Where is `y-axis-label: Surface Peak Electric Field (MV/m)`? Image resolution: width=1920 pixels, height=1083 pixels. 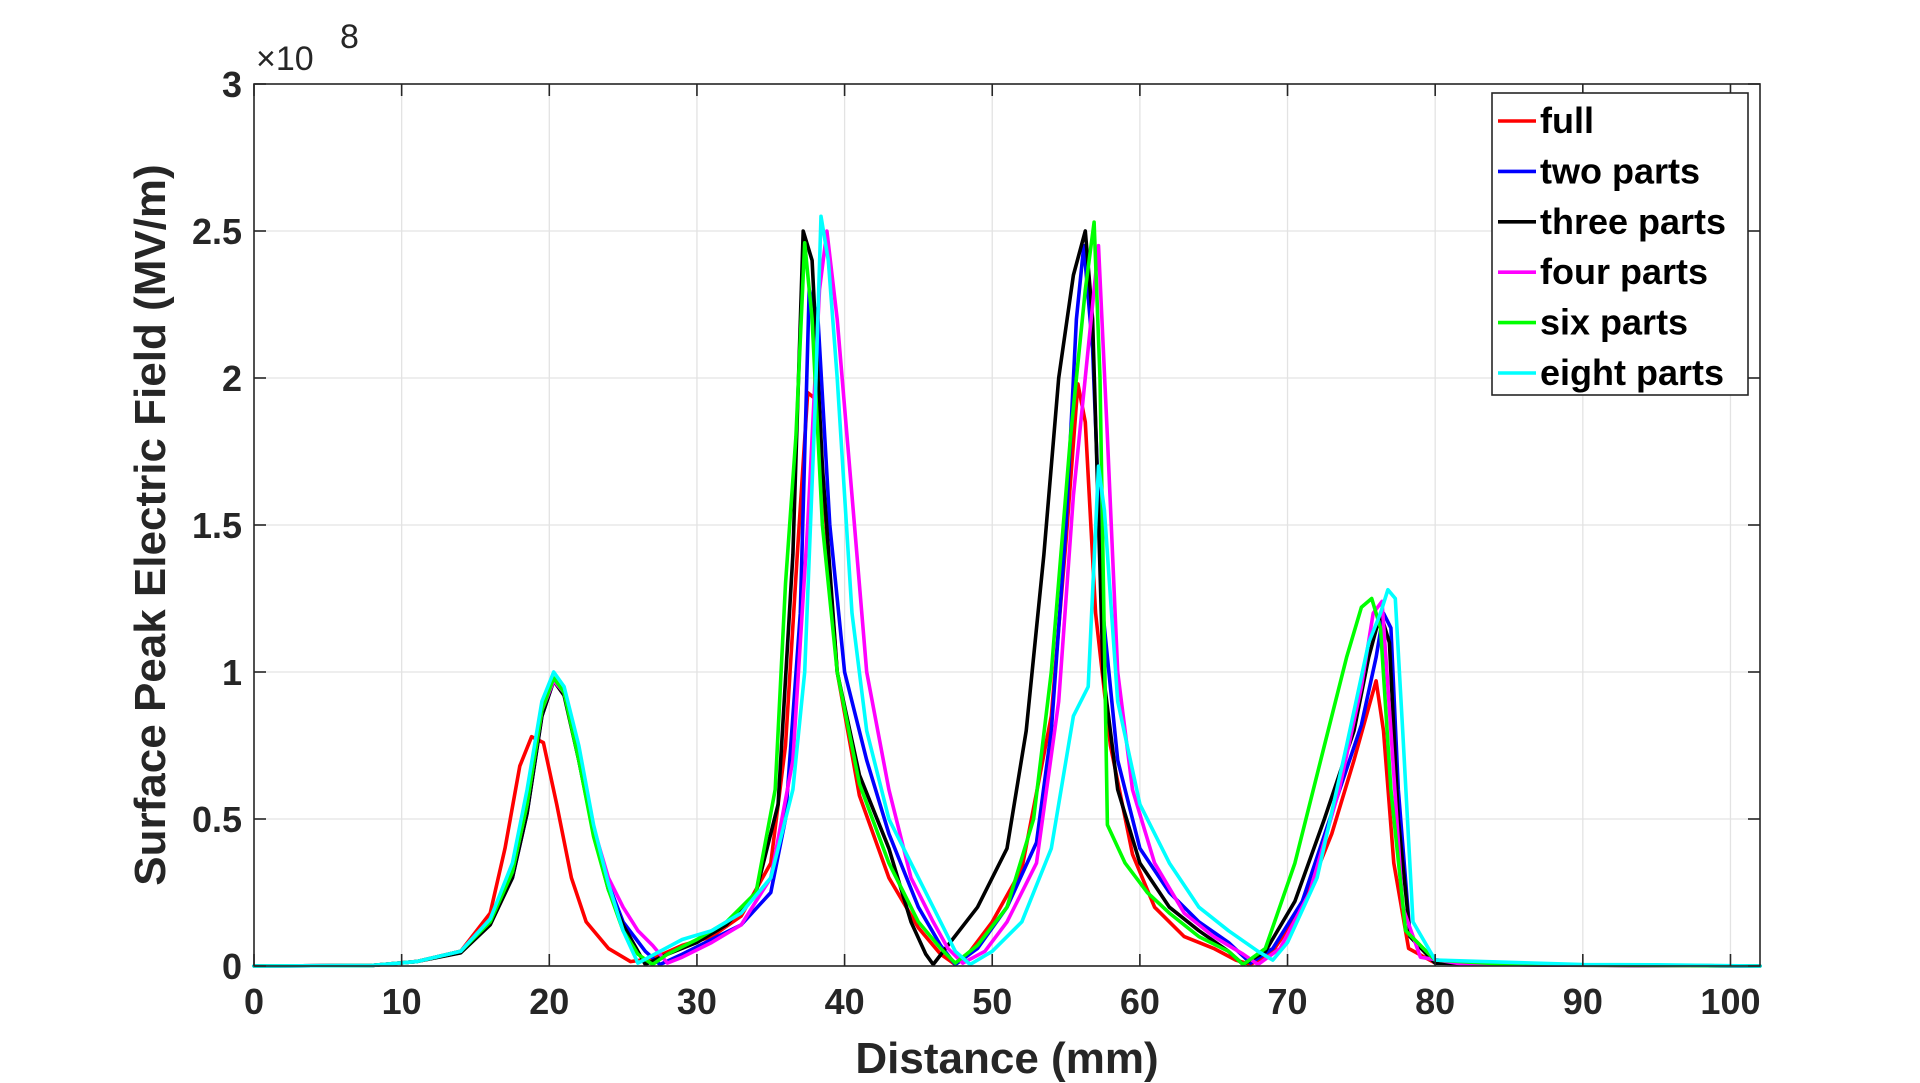 y-axis-label: Surface Peak Electric Field (MV/m) is located at coordinates (150, 524).